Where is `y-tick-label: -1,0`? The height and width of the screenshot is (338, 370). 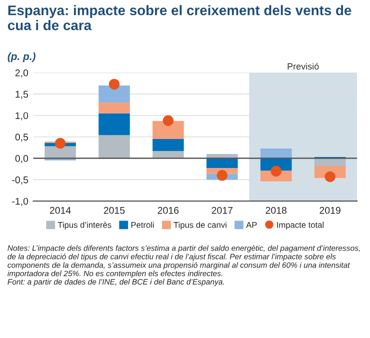
y-tick-label: -1,0 is located at coordinates (20, 202).